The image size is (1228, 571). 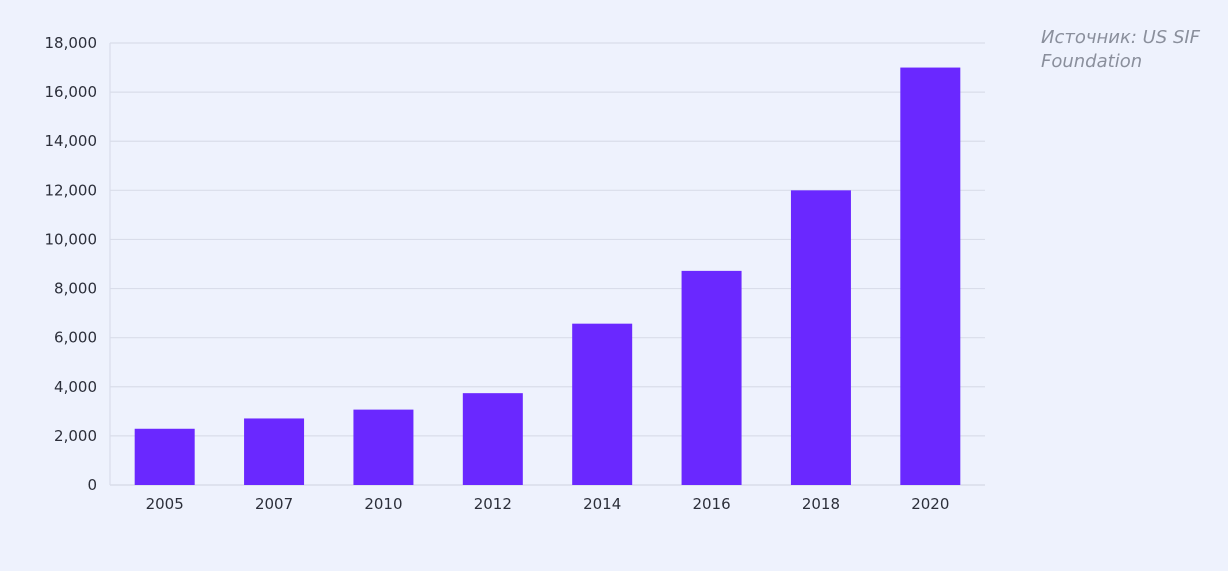 I want to click on bar-2020, so click(x=930, y=276).